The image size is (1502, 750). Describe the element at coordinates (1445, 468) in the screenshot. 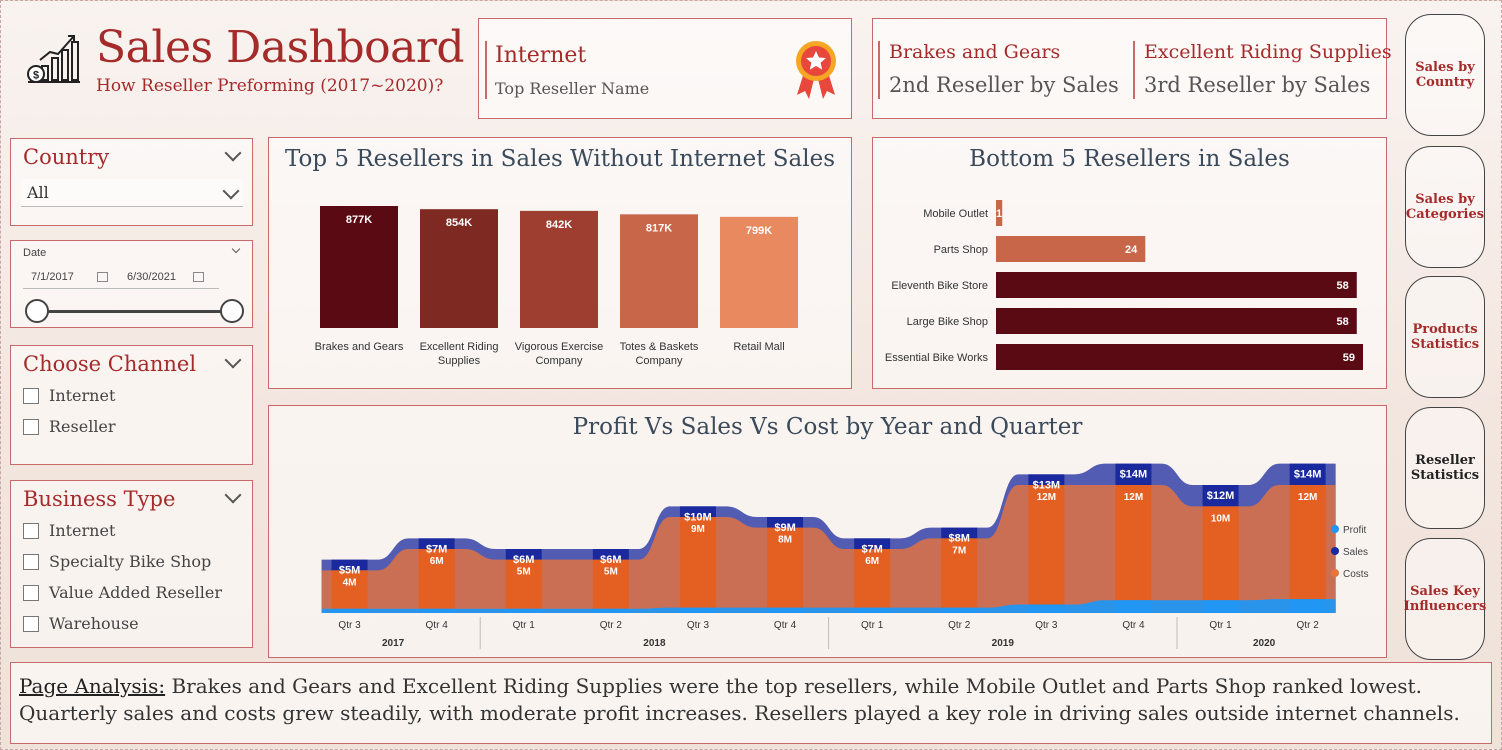

I see `nav-reseller-statistics-button: Reseller Statistics` at that location.